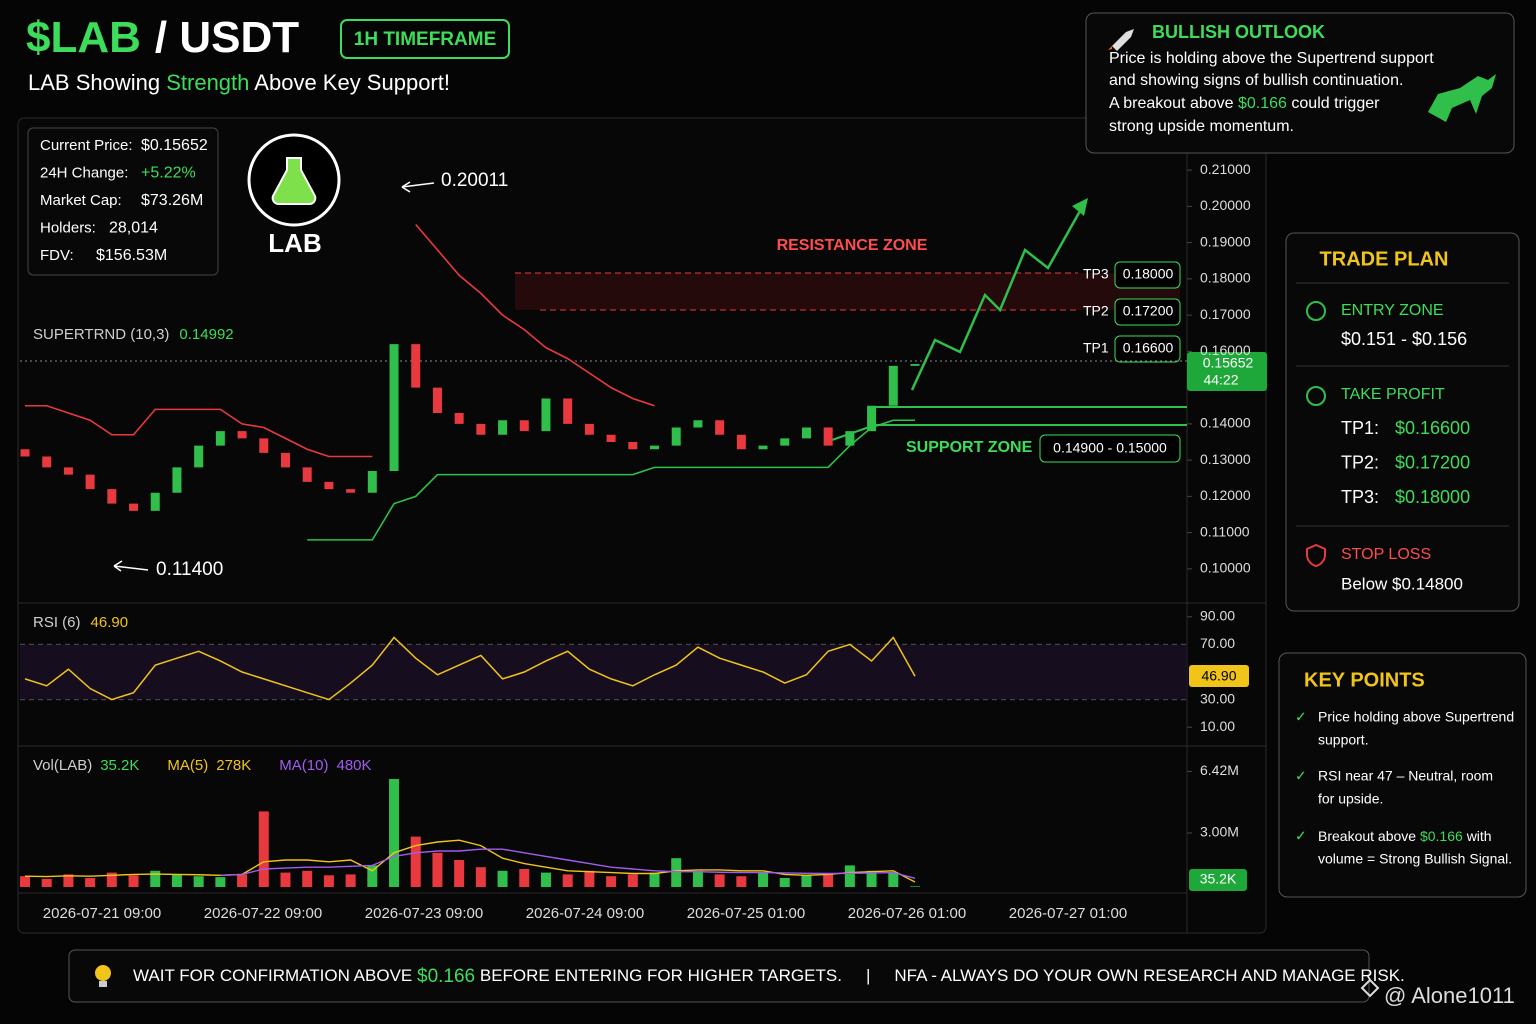 The height and width of the screenshot is (1024, 1536). I want to click on support-range: 0.14900 - 0.15000, so click(1110, 448).